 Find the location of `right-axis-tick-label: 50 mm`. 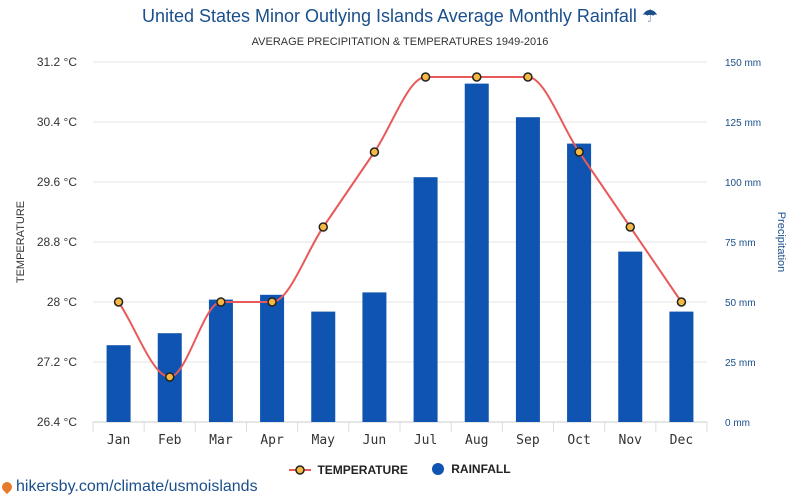

right-axis-tick-label: 50 mm is located at coordinates (740, 303).